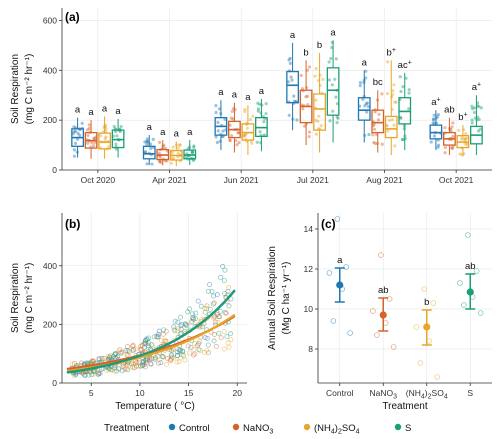  I want to click on legend-item: Control, so click(189, 428).